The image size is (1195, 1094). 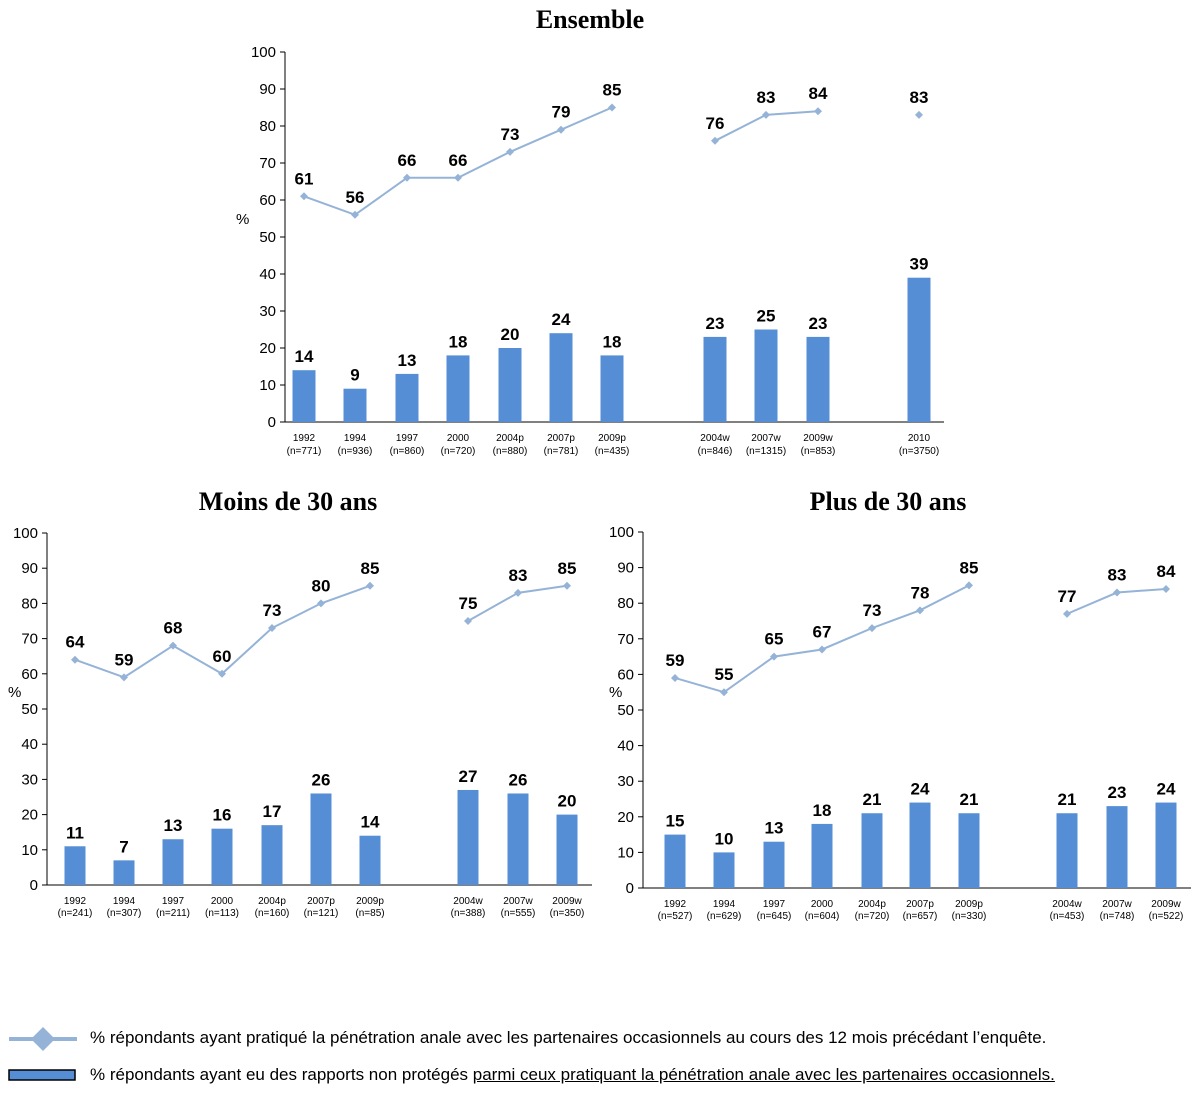 I want to click on x-tick-sample-size: (n=629), so click(x=724, y=916).